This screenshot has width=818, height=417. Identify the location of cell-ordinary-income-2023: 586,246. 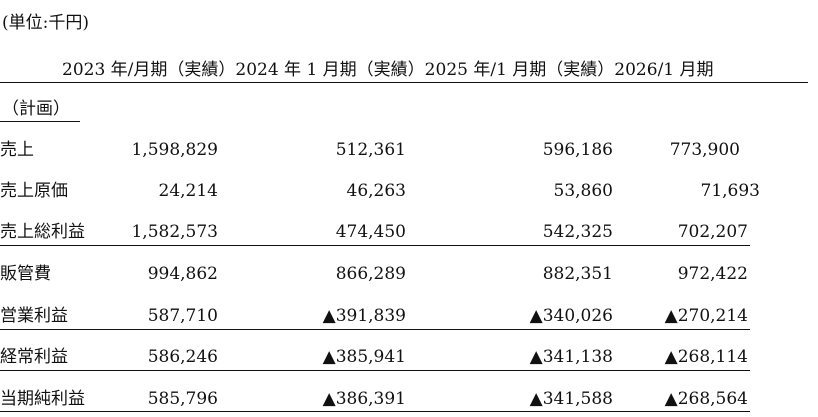
(182, 357).